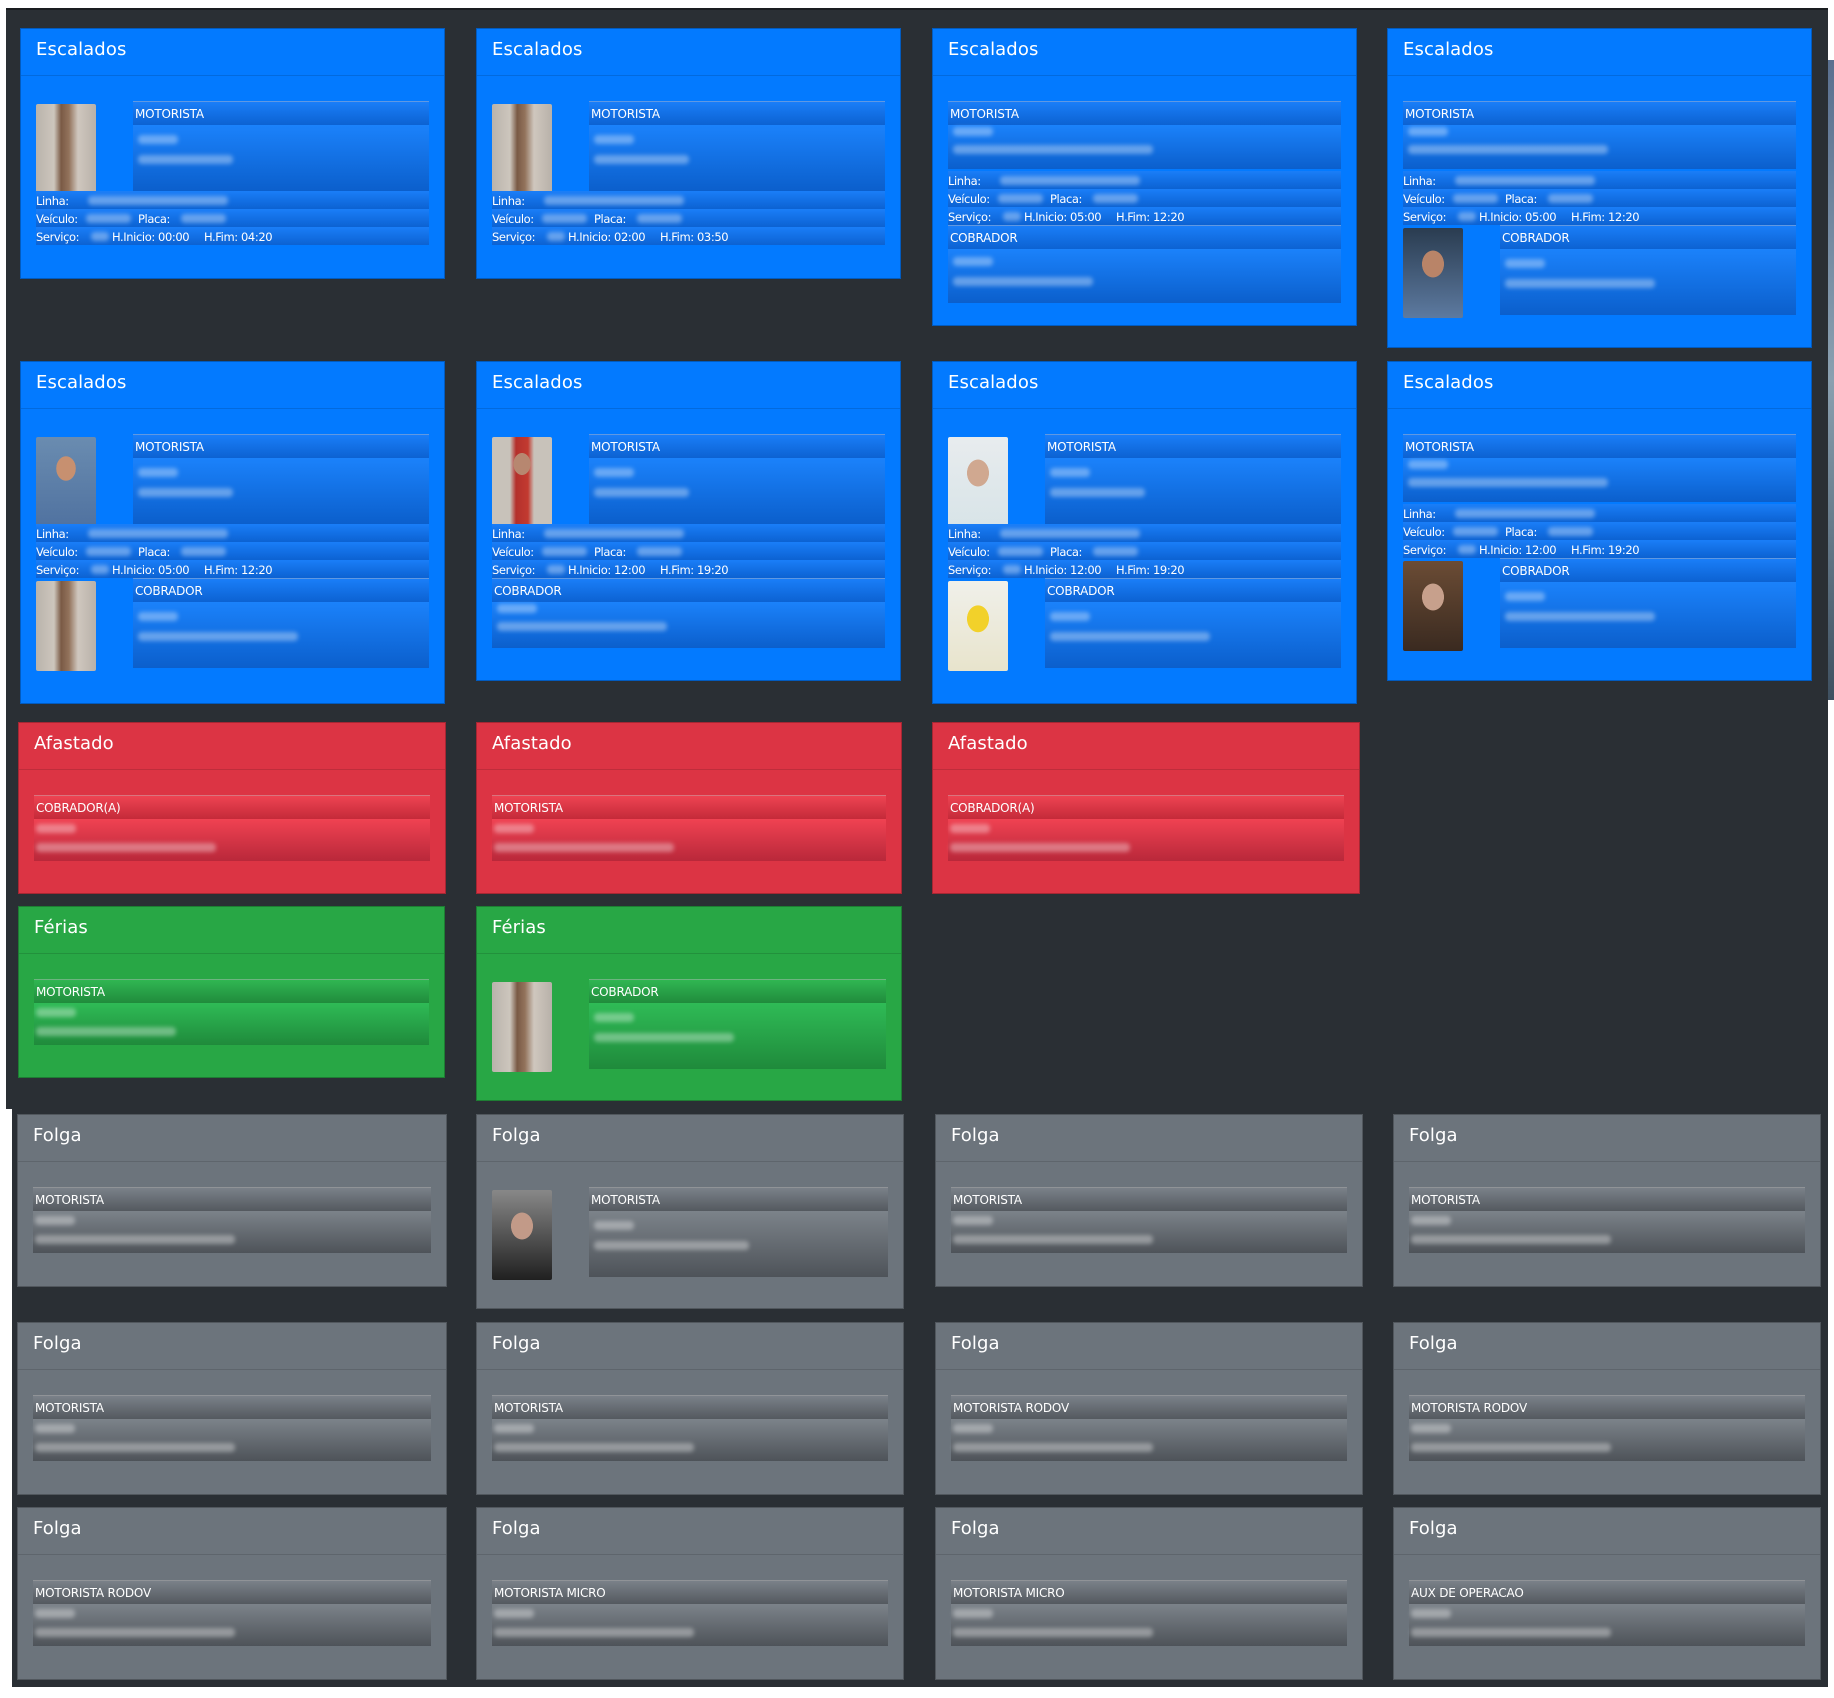 The width and height of the screenshot is (1834, 1698). What do you see at coordinates (513, 552) in the screenshot?
I see `trip-detail-label: Veículo:` at bounding box center [513, 552].